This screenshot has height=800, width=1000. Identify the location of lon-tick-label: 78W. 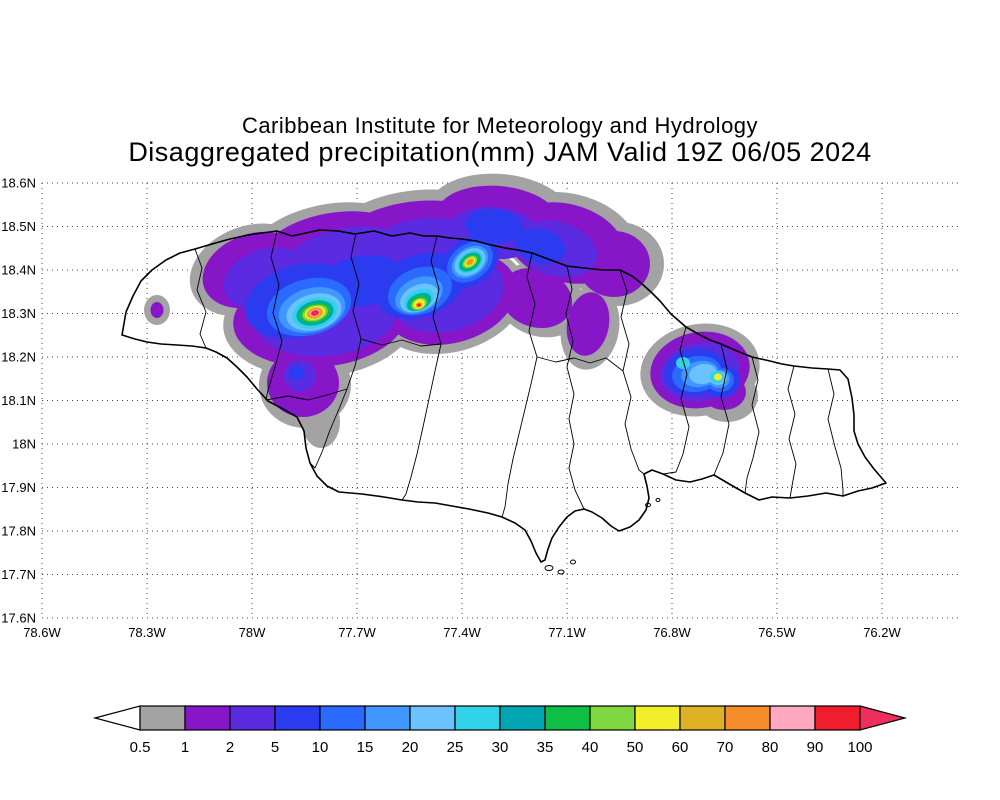
(252, 632).